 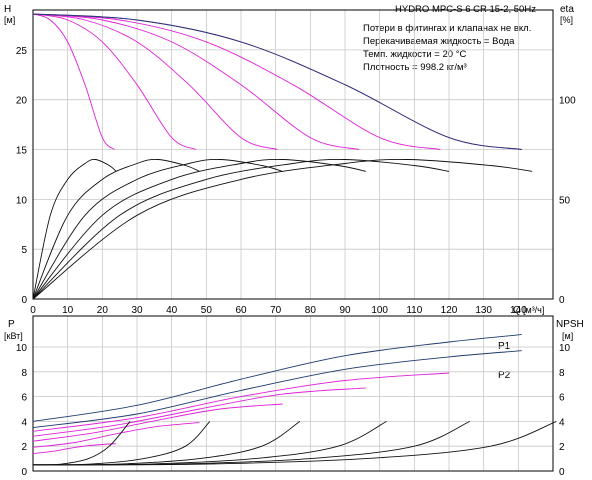 I want to click on npsh-tick-label: 2, so click(x=562, y=447).